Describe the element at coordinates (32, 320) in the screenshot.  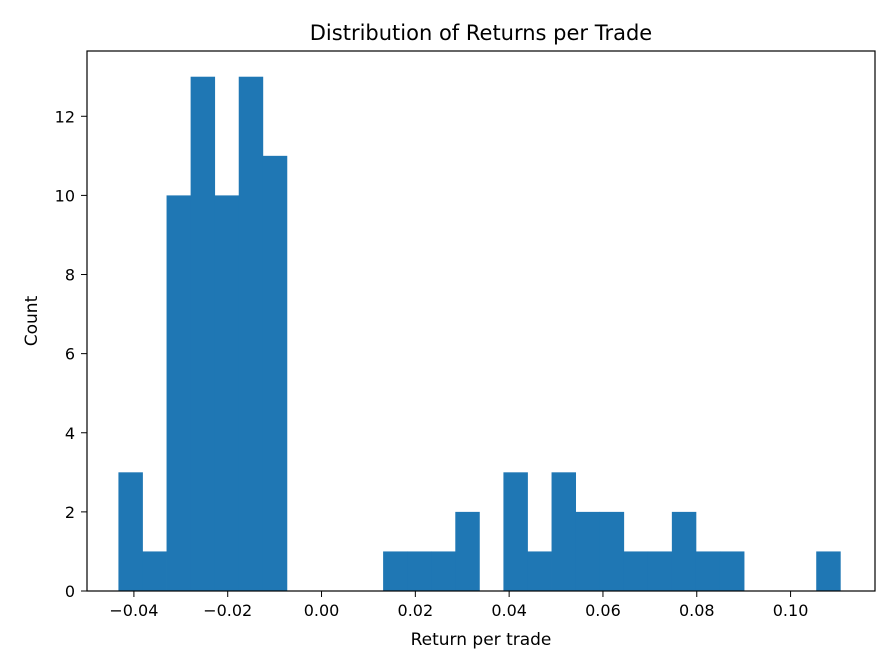
I see `y-axis-label: Count` at that location.